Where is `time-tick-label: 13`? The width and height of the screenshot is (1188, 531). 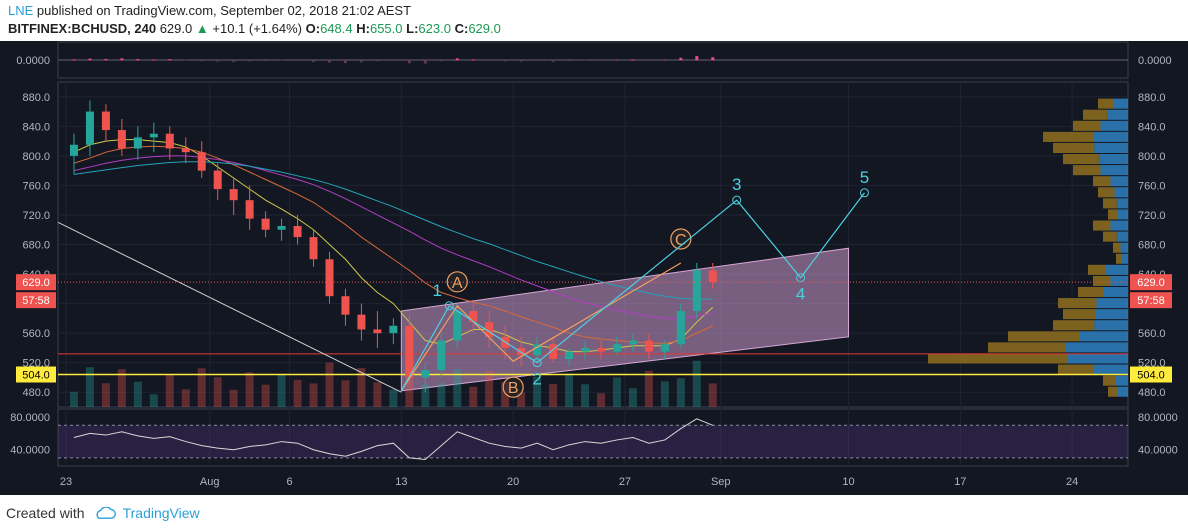
time-tick-label: 13 is located at coordinates (401, 482).